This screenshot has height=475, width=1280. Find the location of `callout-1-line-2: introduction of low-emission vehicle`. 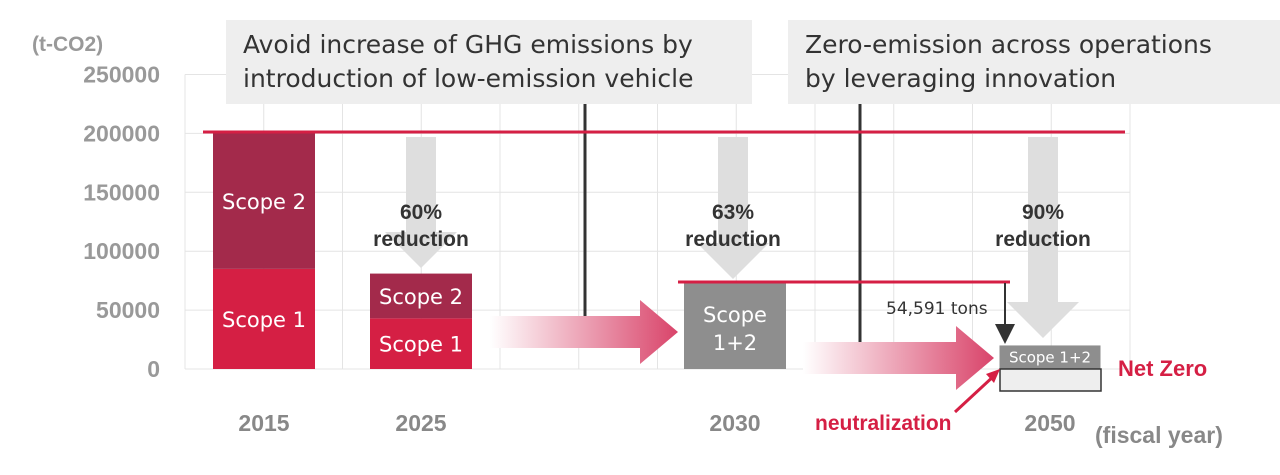

callout-1-line-2: introduction of low-emission vehicle is located at coordinates (468, 78).